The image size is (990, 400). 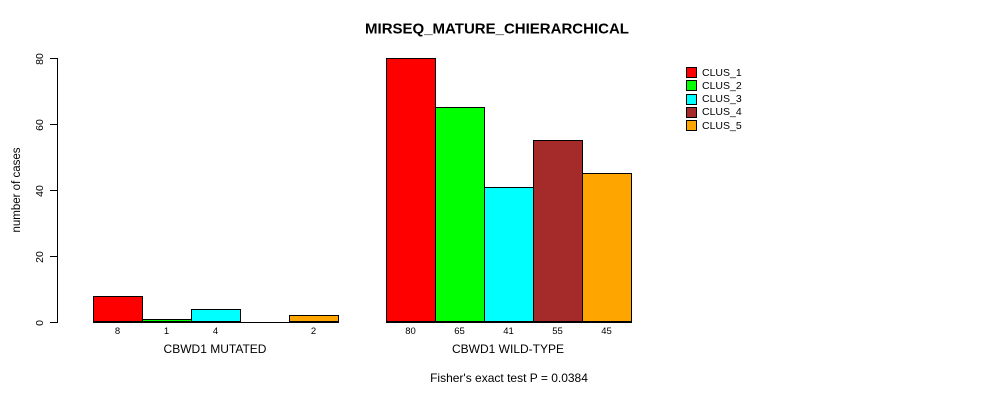 I want to click on bar-value-label: 65, so click(x=459, y=331).